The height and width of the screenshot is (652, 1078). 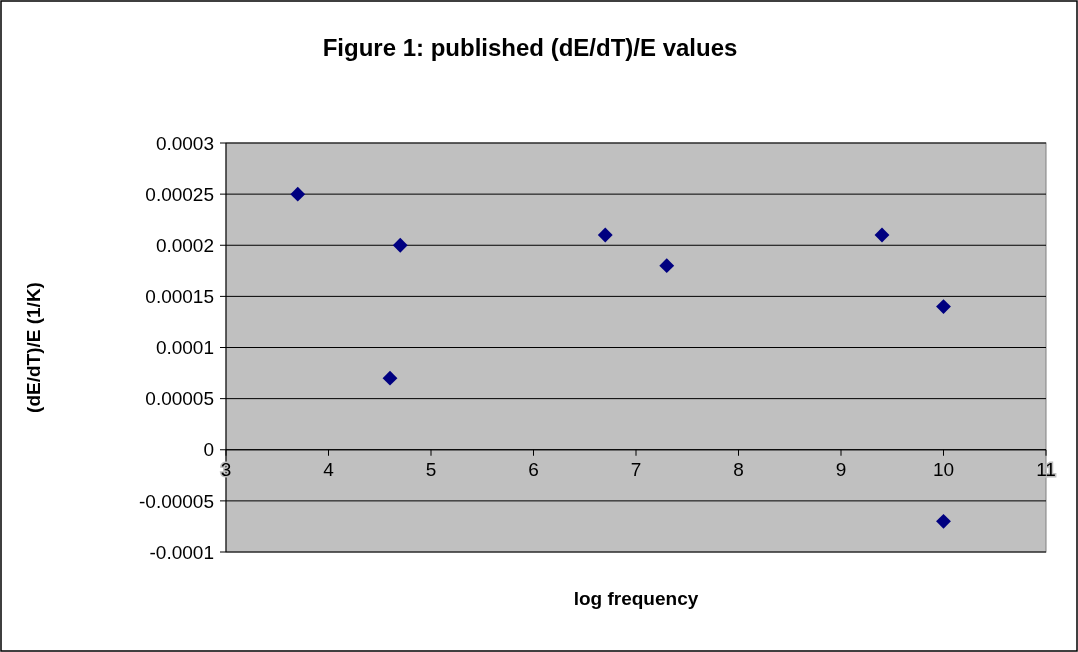 What do you see at coordinates (184, 348) in the screenshot?
I see `y-tick-label: 0.0001` at bounding box center [184, 348].